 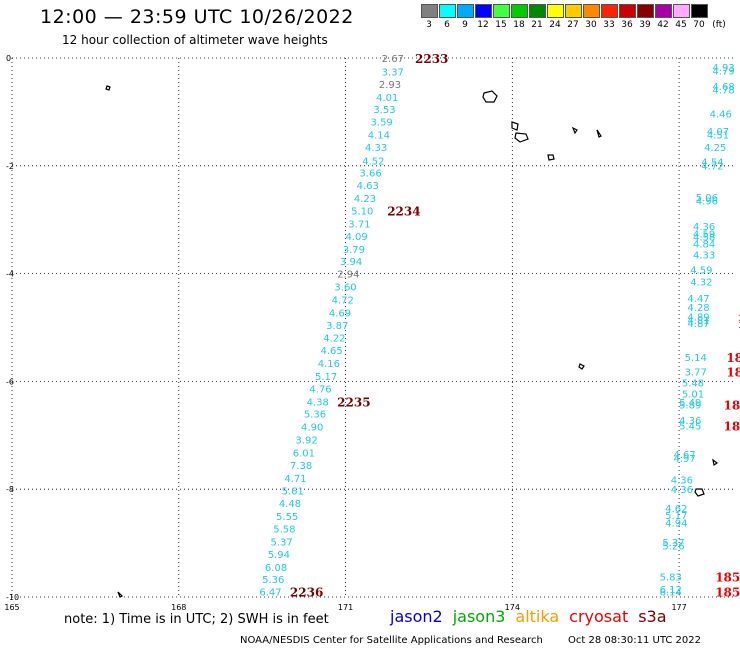 I want to click on wave-height-value: 3.87, so click(x=337, y=326).